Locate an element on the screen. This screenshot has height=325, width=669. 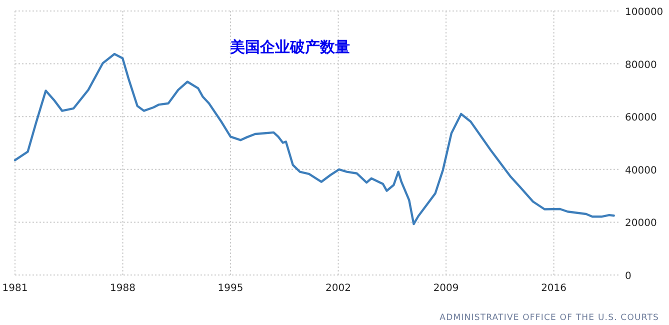
y-tick-label: 80000 is located at coordinates (641, 65).